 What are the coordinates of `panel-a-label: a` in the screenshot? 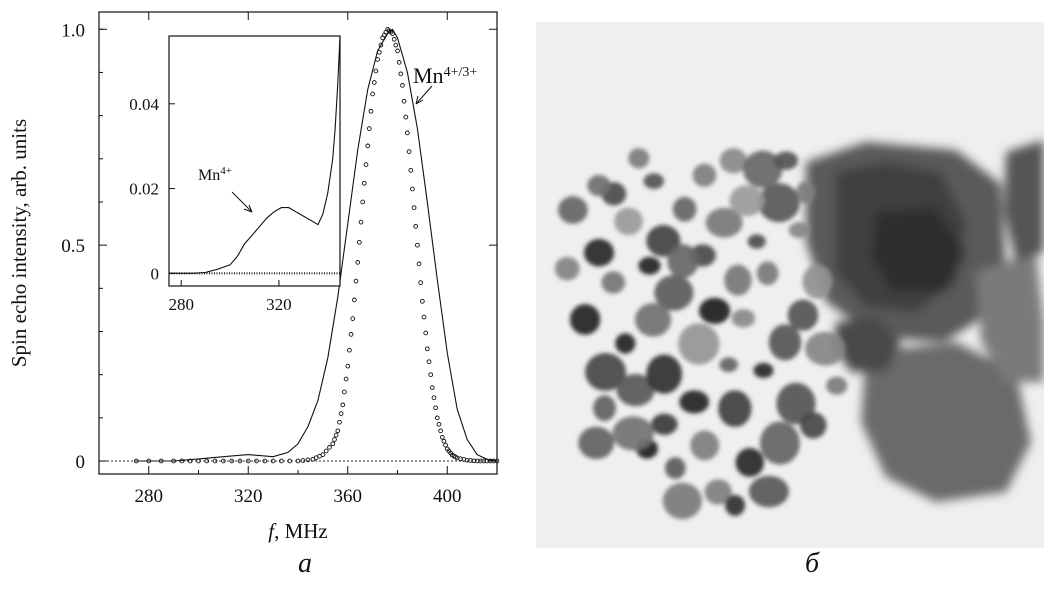 It's located at (305, 563).